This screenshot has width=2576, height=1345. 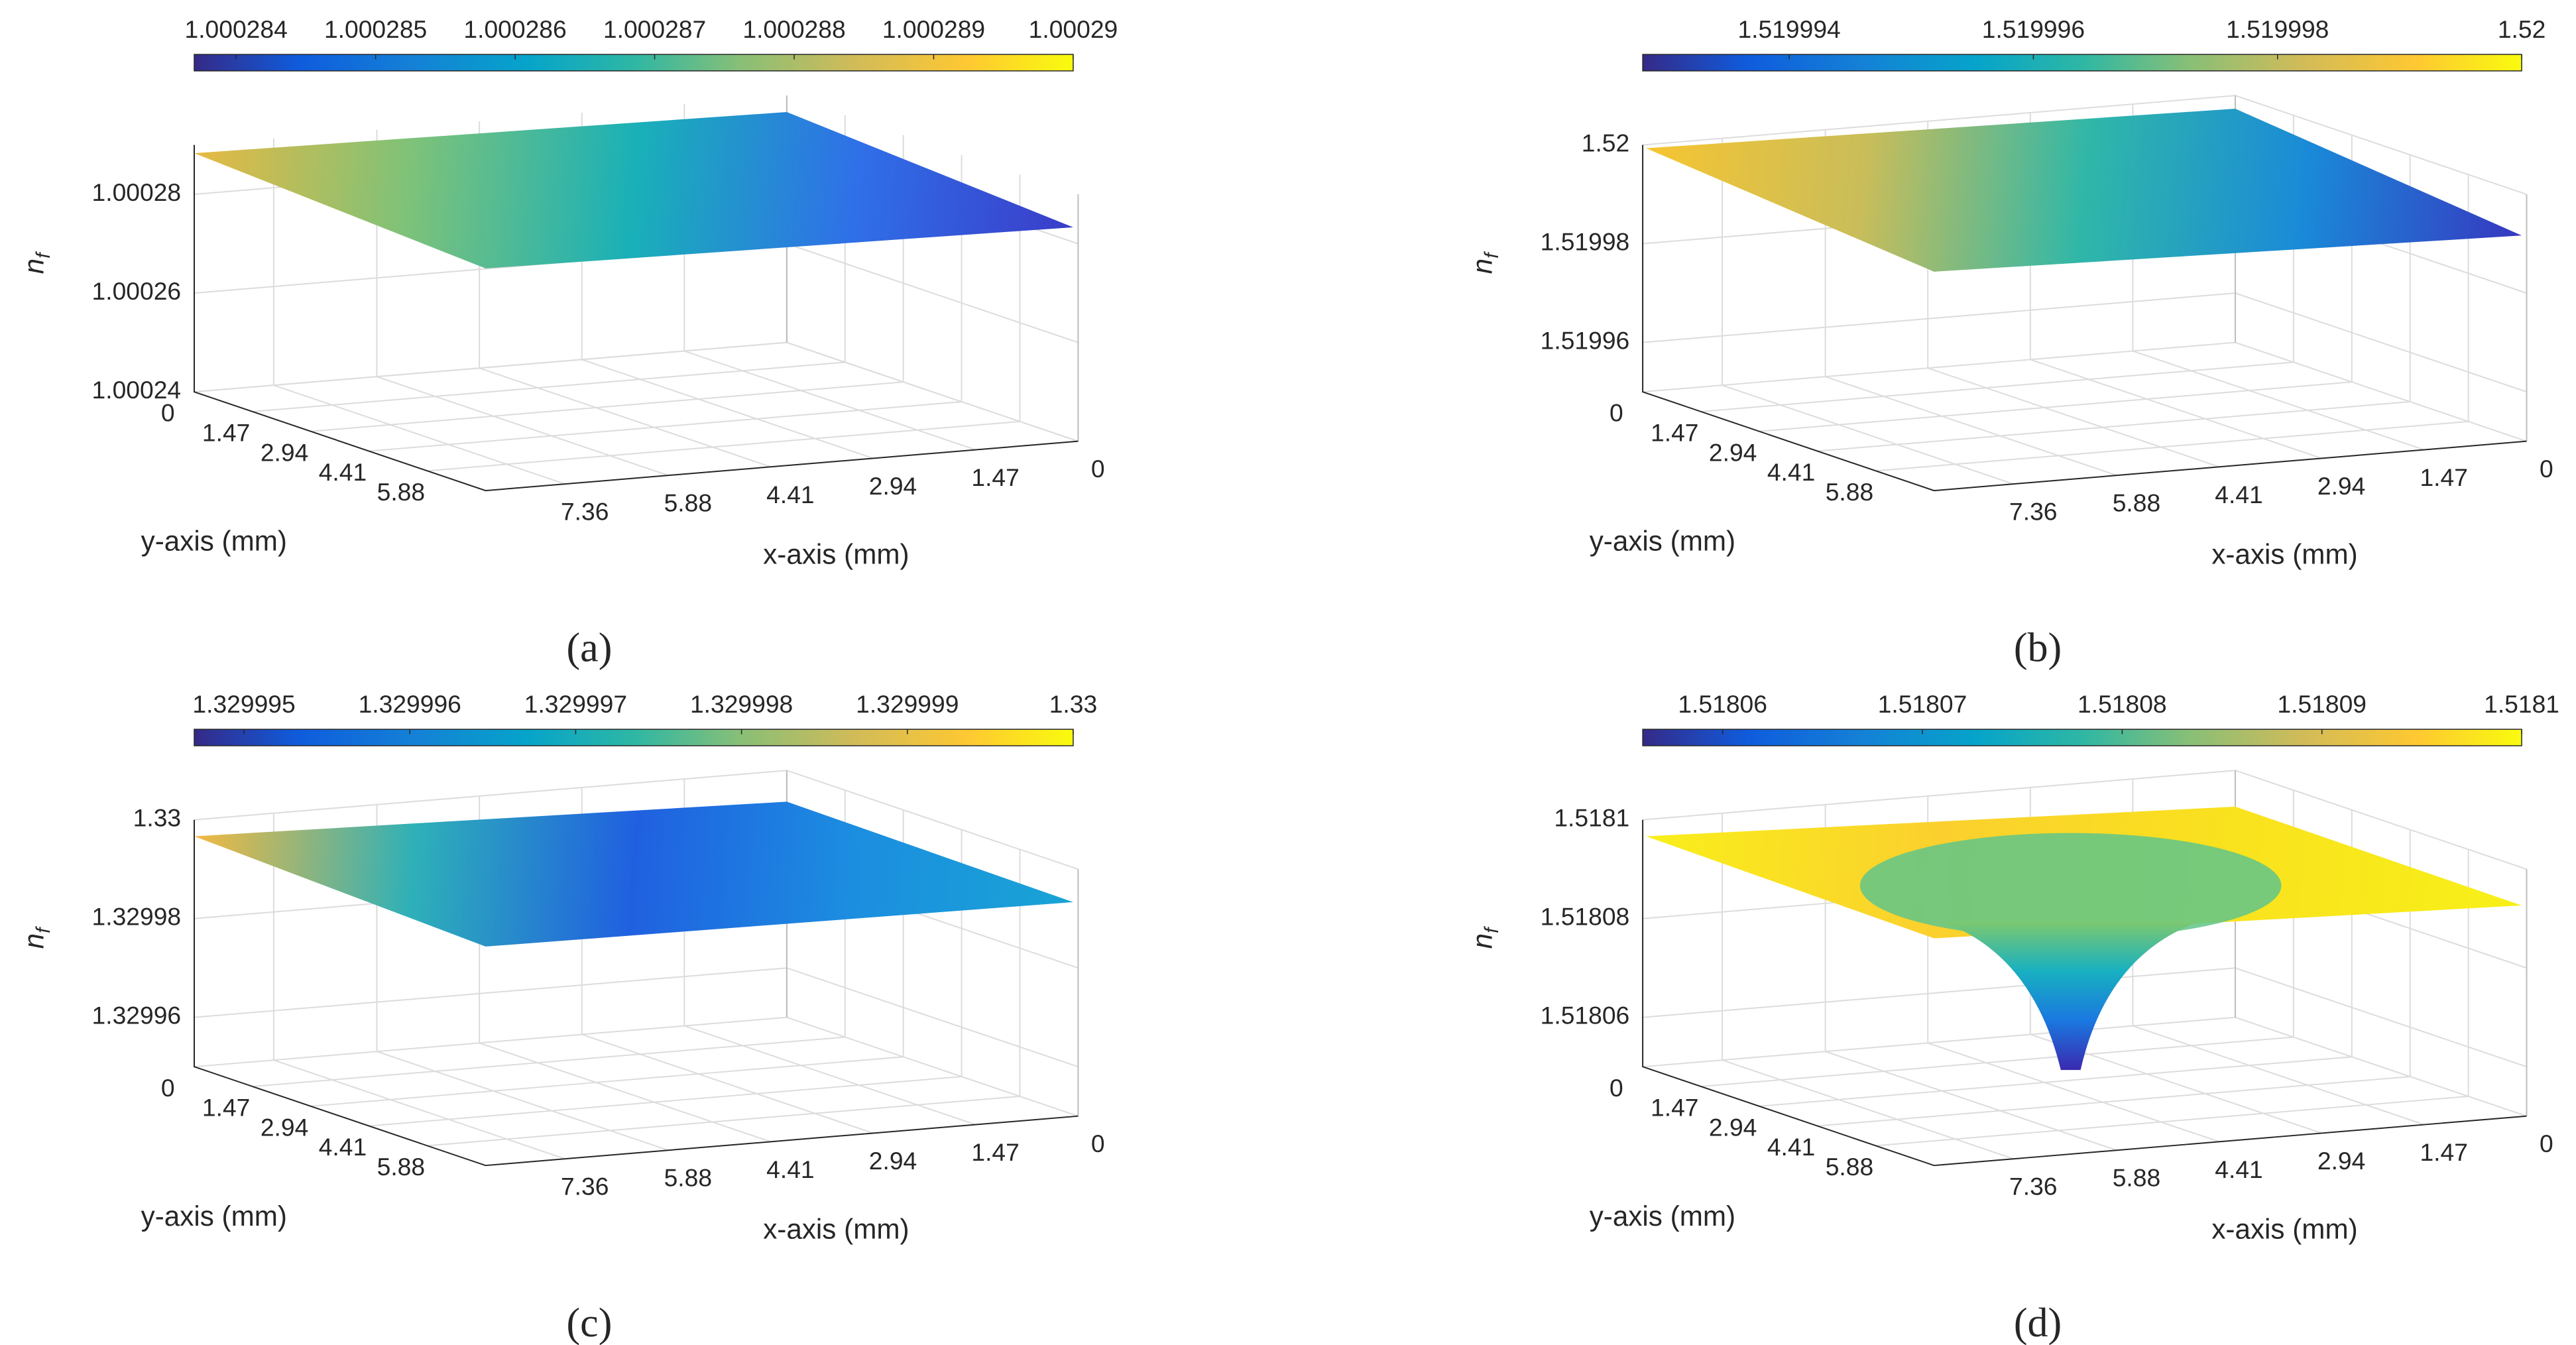 What do you see at coordinates (243, 704) in the screenshot?
I see `colorbar-tick-label: 1.329995` at bounding box center [243, 704].